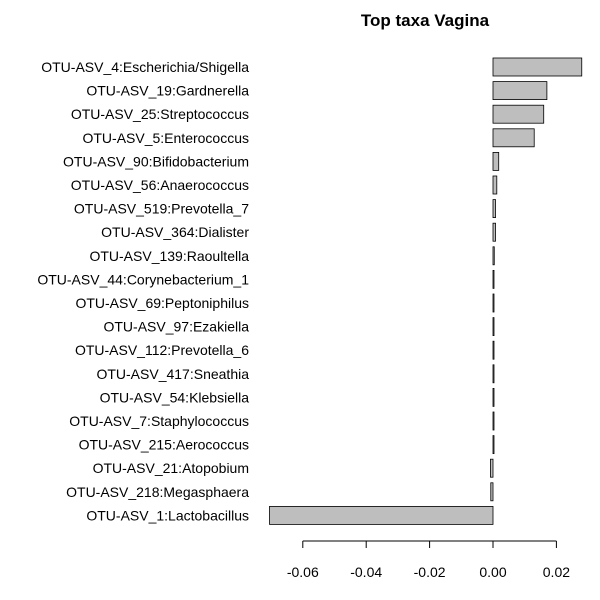  I want to click on category-label: OTU-ASV_364:Dialister, so click(175, 232).